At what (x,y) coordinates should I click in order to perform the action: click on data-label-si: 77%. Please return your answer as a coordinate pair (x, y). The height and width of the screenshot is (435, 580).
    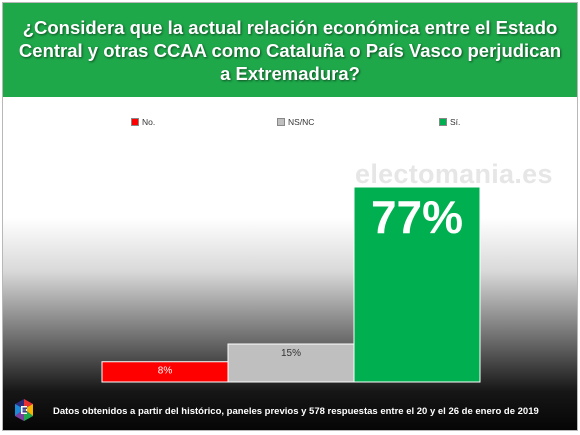
    Looking at the image, I should click on (417, 217).